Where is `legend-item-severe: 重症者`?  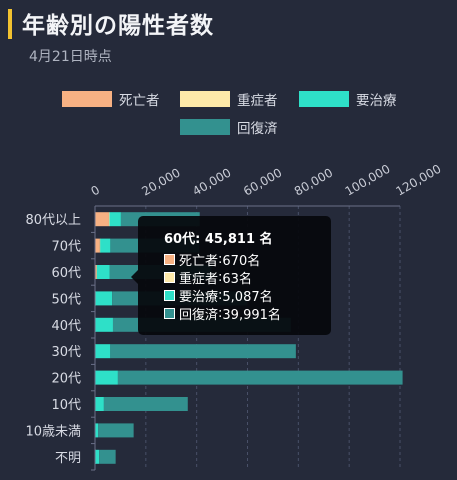 legend-item-severe: 重症者 is located at coordinates (229, 99).